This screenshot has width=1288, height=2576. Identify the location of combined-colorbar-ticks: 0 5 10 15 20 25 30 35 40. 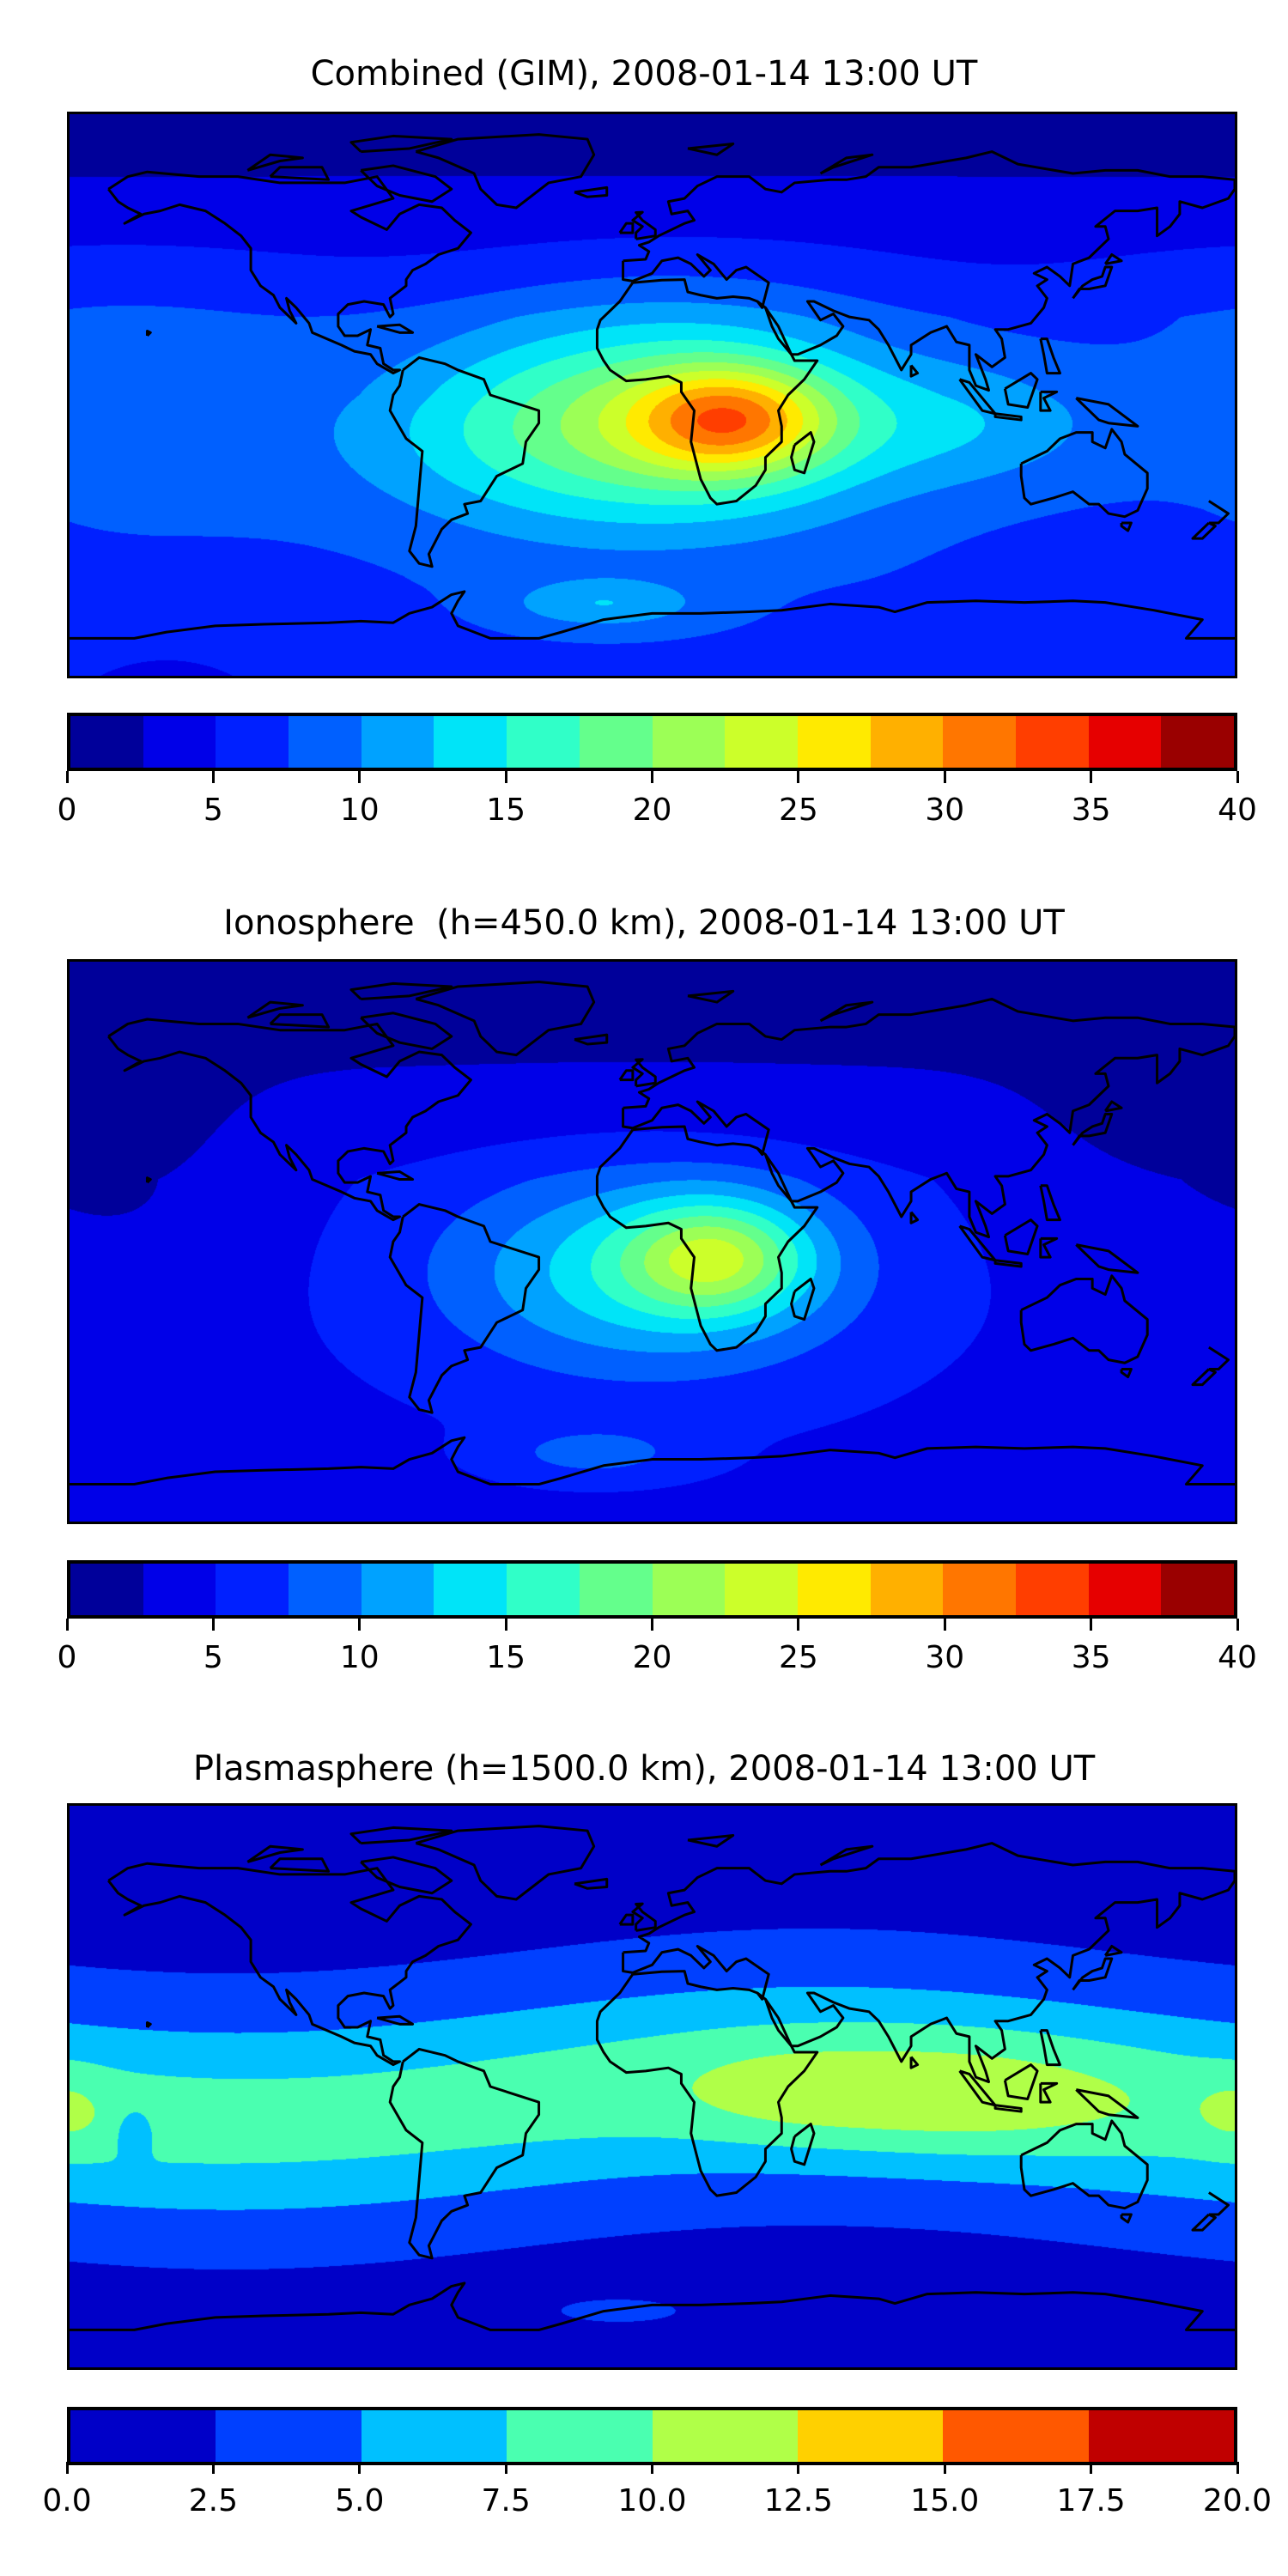
(658, 801).